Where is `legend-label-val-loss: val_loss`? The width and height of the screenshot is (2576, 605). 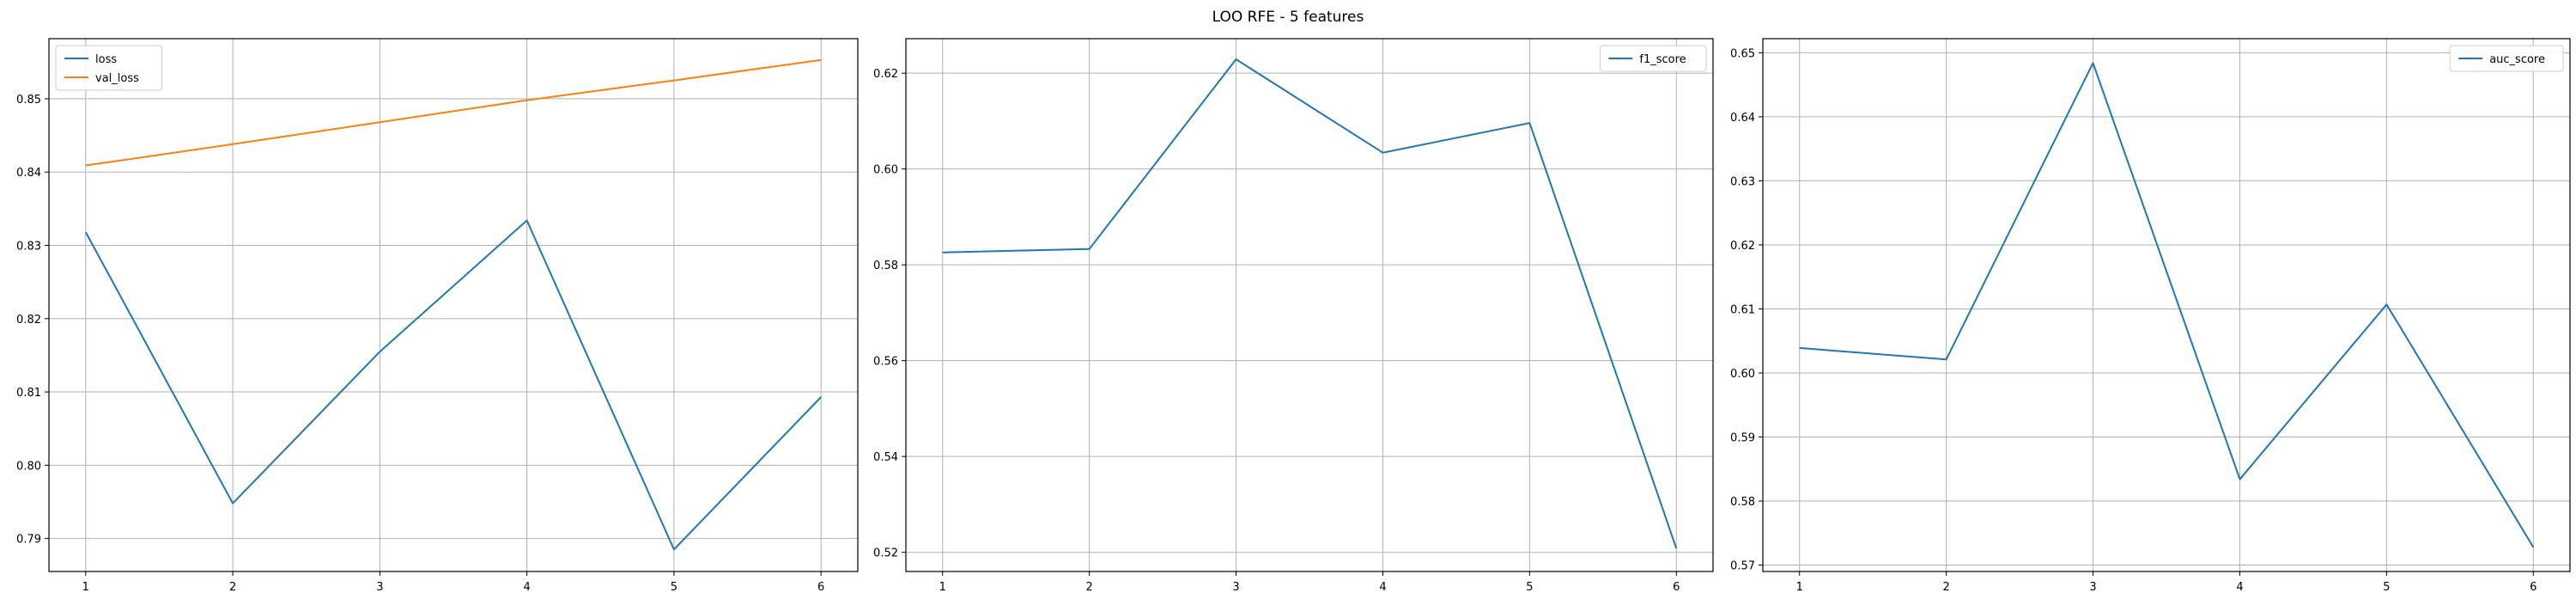
legend-label-val-loss: val_loss is located at coordinates (117, 78).